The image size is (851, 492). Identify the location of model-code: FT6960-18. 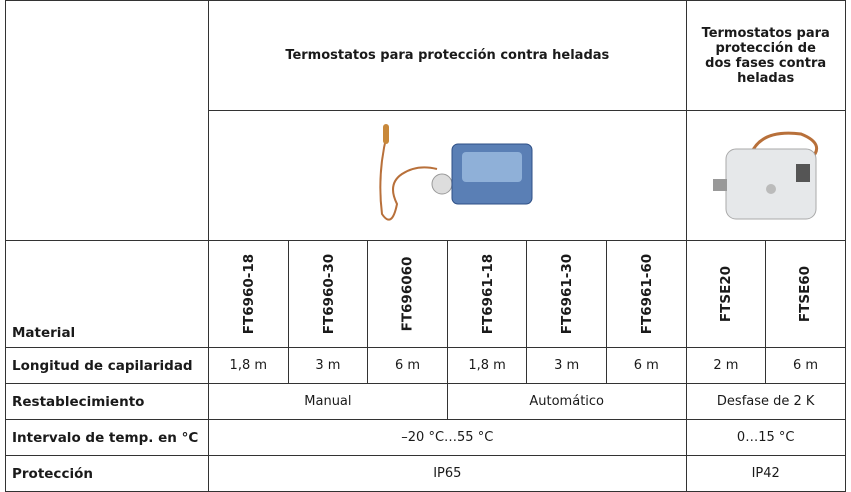
(249, 294).